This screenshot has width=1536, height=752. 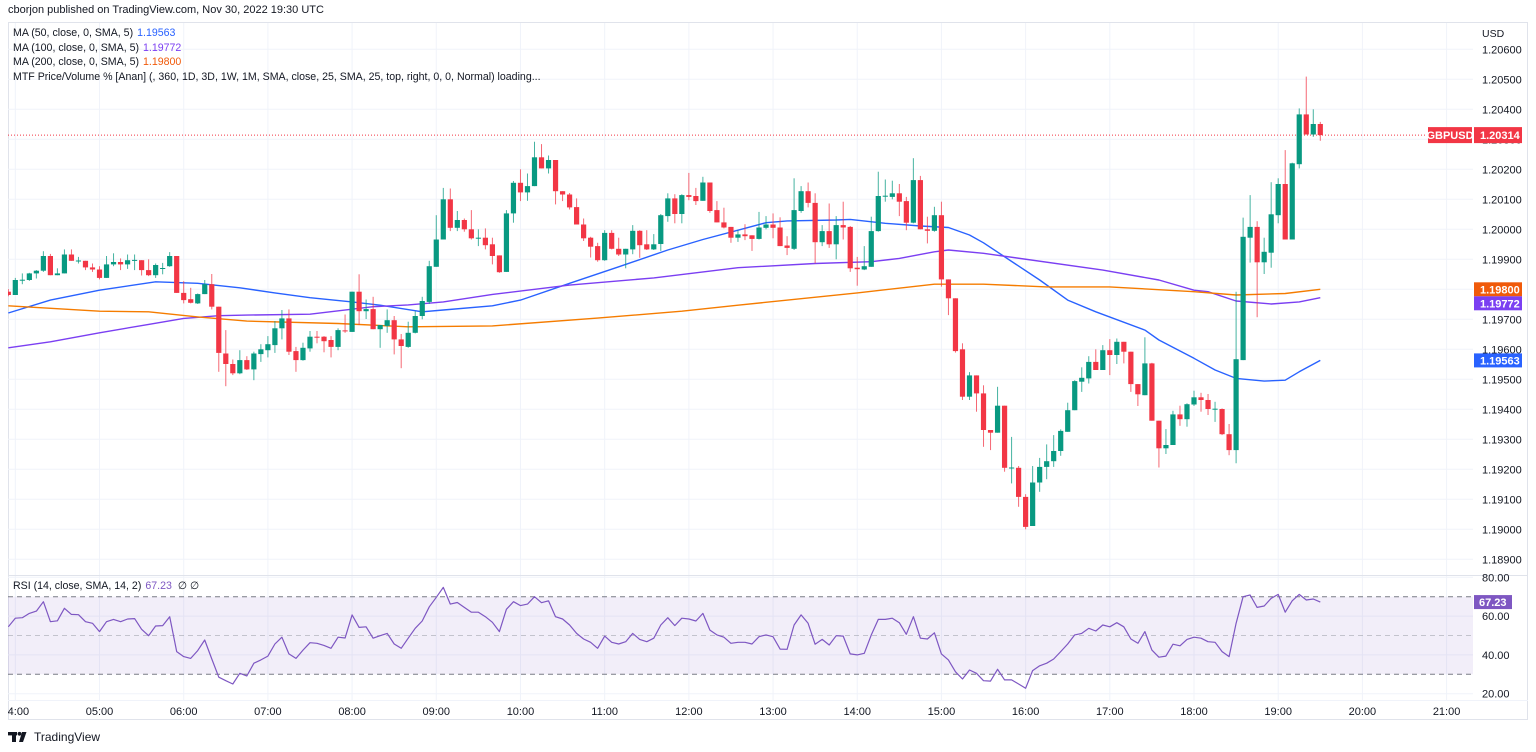 I want to click on price-tick-label: 1.20100, so click(x=1502, y=200).